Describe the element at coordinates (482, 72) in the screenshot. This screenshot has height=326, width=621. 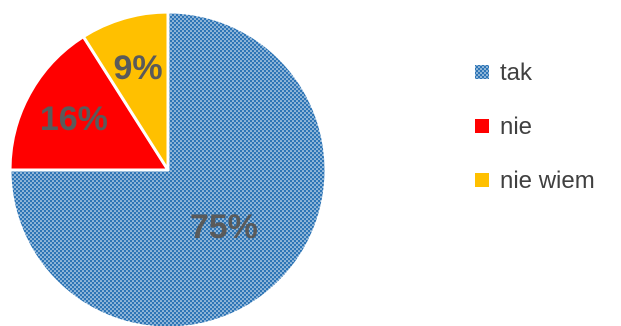
I see `legend-swatch-tak` at that location.